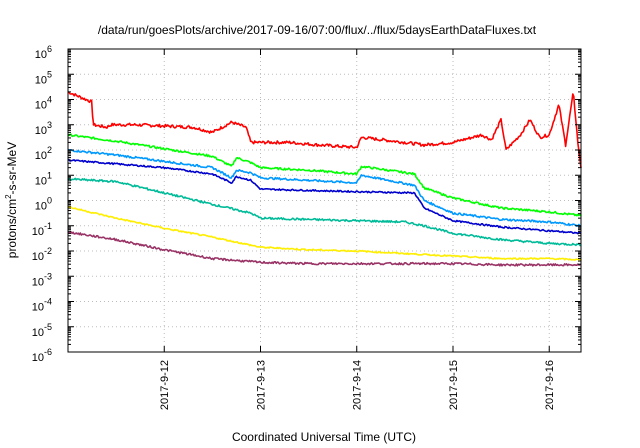  I want to click on y-tick-label: 10⁻², so click(42, 254).